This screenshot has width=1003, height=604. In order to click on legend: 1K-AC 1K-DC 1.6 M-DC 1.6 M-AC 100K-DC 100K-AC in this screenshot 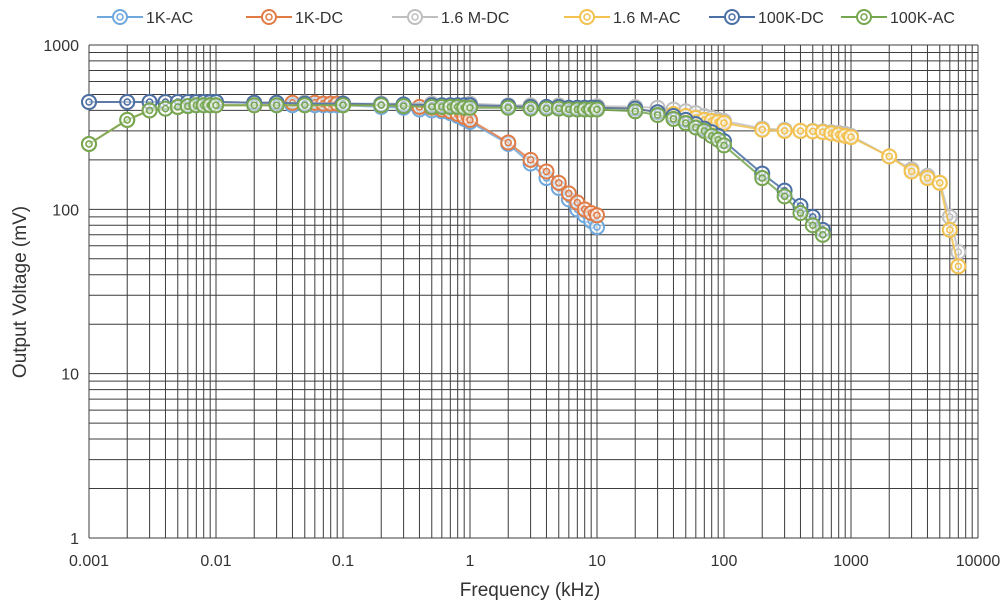, I will do `click(526, 18)`.